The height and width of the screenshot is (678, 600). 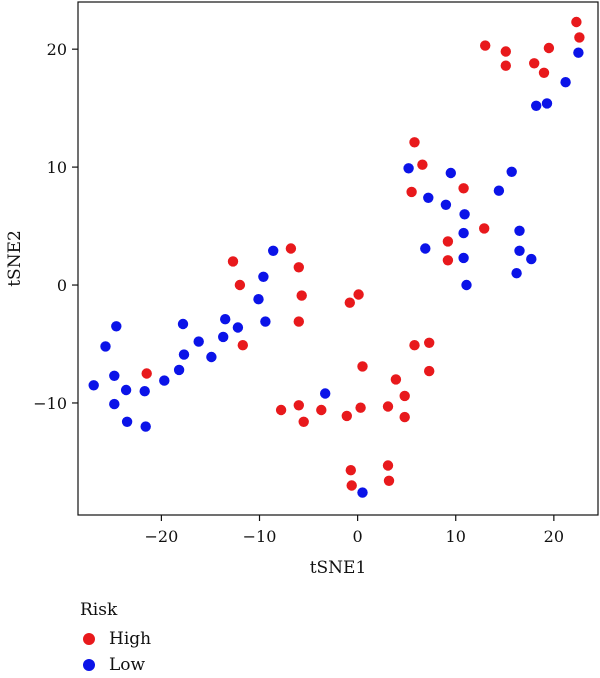 I want to click on legend-label-high: High, so click(x=130, y=639).